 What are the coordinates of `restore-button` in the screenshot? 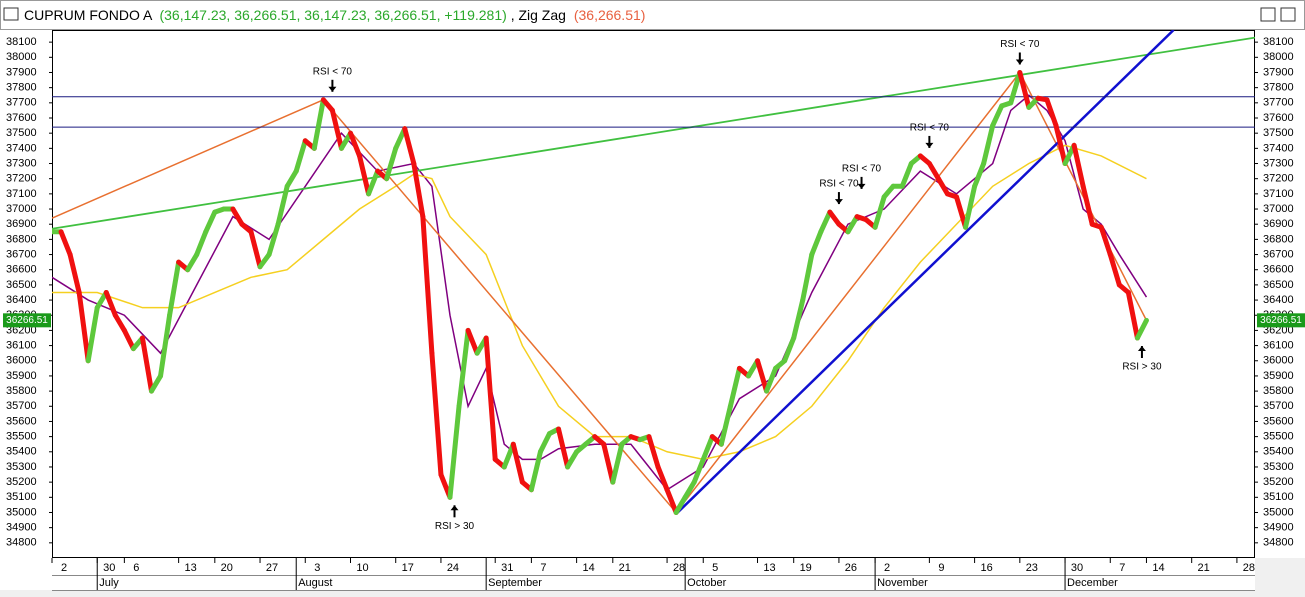 It's located at (1268, 14).